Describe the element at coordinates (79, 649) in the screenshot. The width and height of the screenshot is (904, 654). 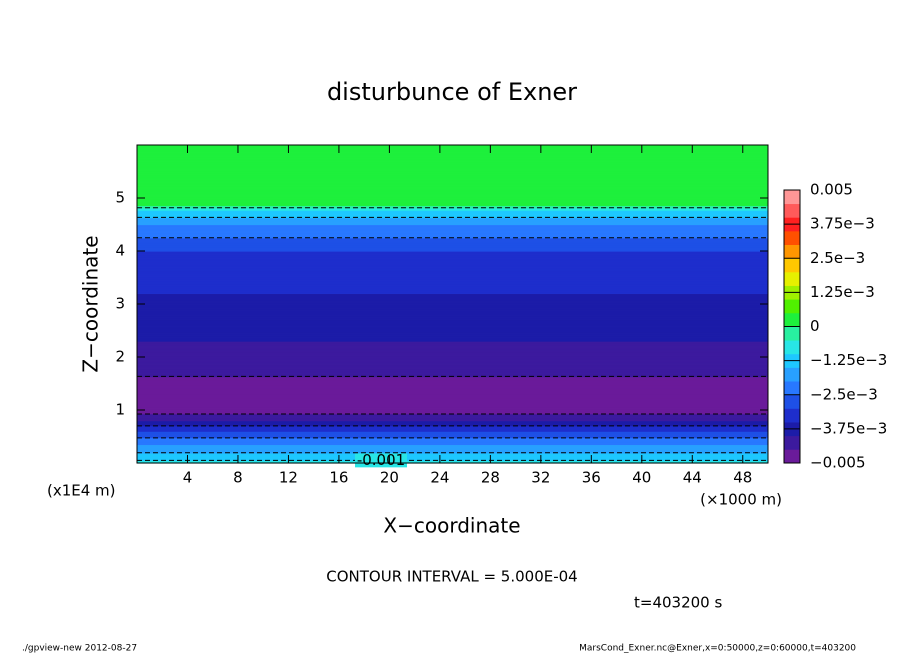
I see `footer-left: ./gpview-new 2012-08-27` at that location.